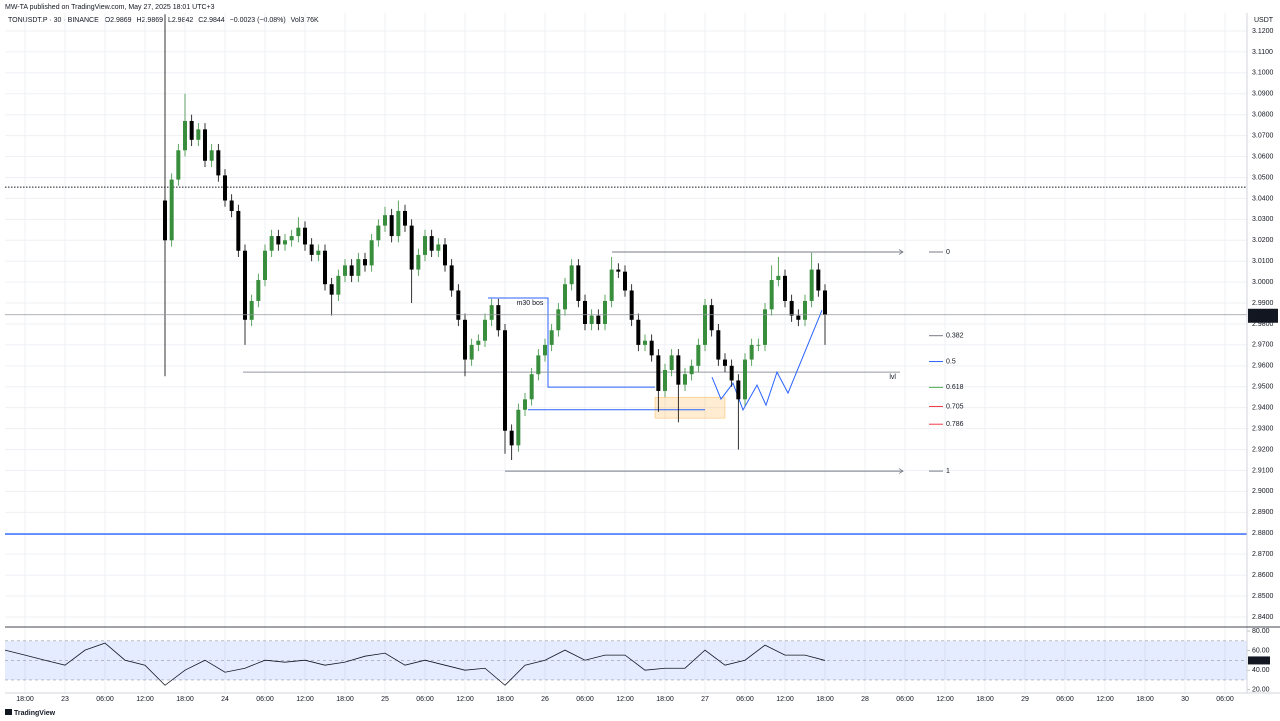  I want to click on symbol: TONUSDT.P · 30 · BINANCE, so click(53, 20).